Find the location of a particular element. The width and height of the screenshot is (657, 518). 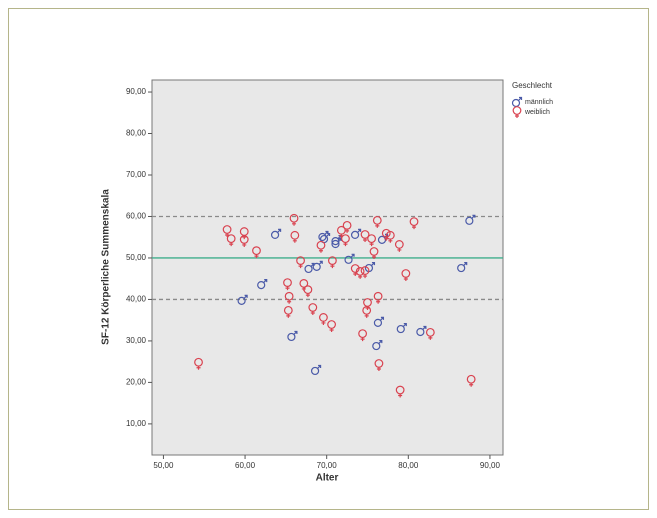

y-axis-title: SF-12 Körperliche Summenskala is located at coordinates (106, 267).